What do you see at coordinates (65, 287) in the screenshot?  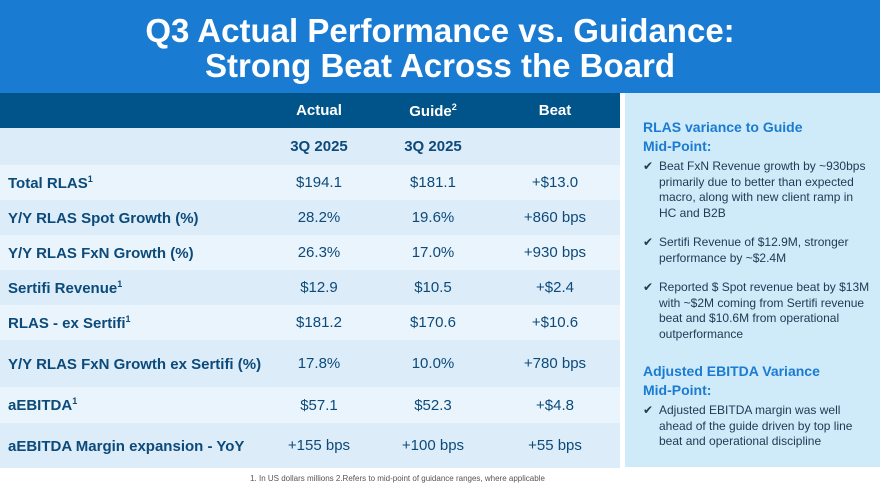 I see `row-label: Sertifi Revenue1` at bounding box center [65, 287].